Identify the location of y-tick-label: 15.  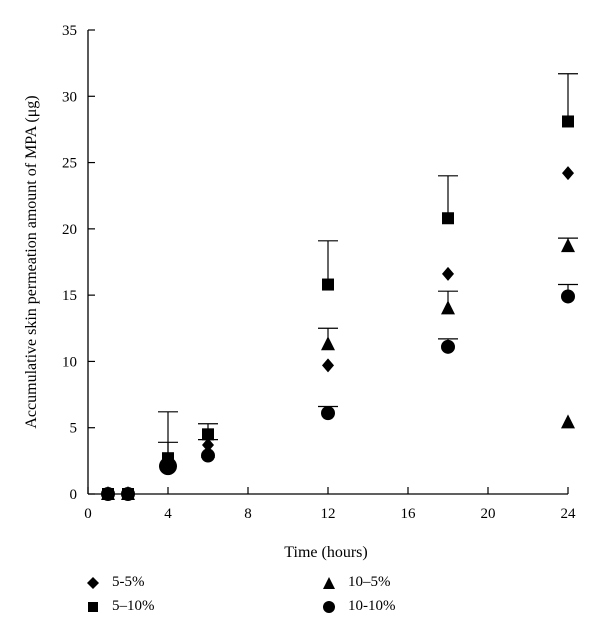
(69, 296).